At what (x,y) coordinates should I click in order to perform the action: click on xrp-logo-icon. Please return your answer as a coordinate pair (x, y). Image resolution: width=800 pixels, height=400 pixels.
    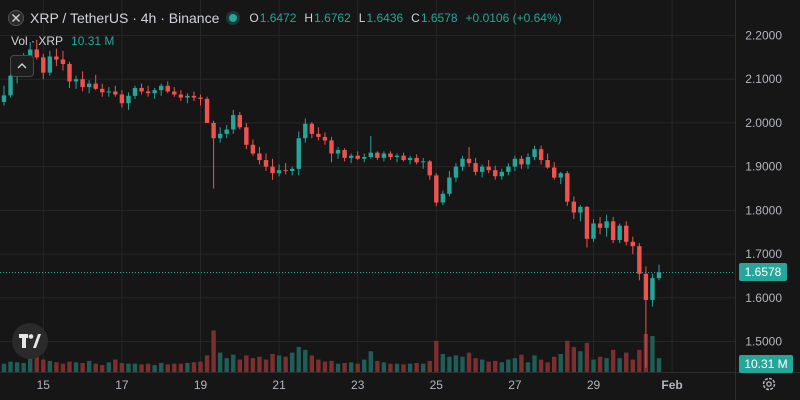
    Looking at the image, I should click on (16, 18).